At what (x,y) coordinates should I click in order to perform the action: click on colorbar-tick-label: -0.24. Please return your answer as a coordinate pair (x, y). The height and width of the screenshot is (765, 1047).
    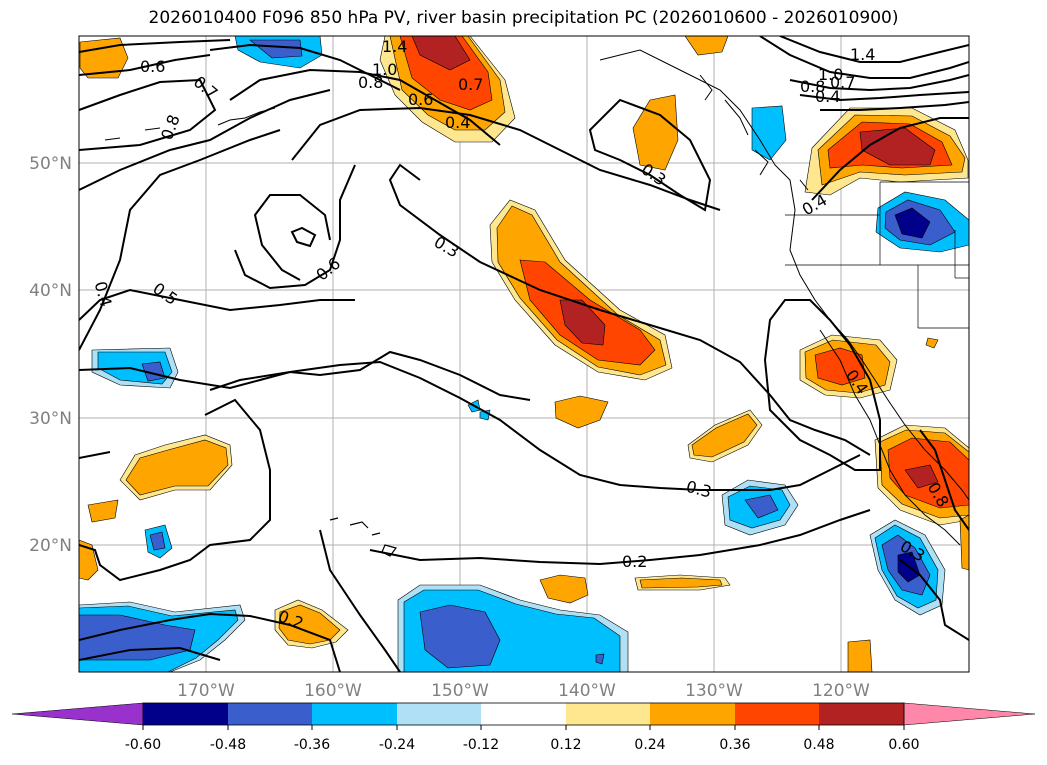
    Looking at the image, I should click on (397, 745).